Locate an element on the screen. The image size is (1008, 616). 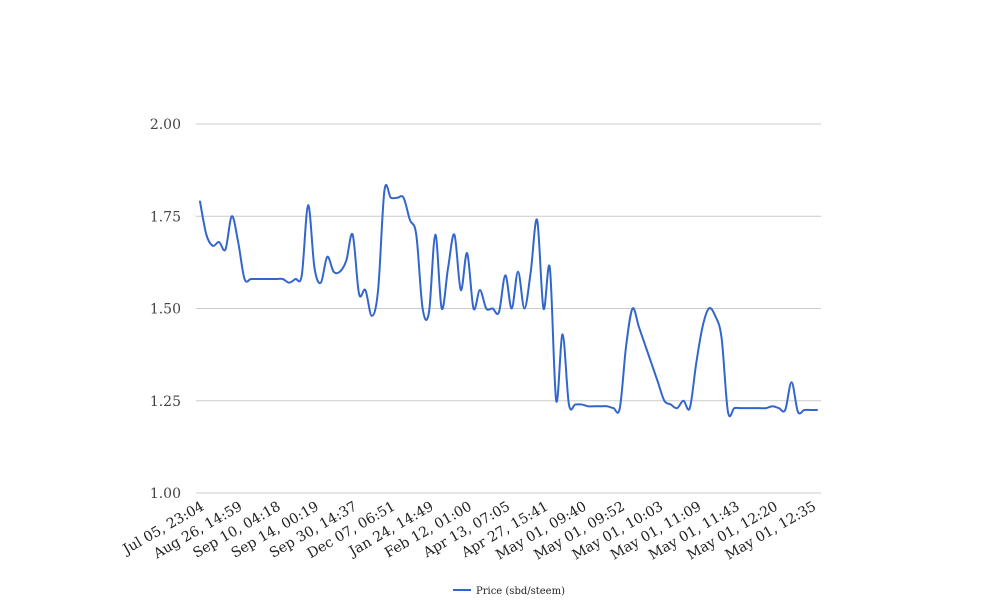
y-tick-label: 1.75 is located at coordinates (165, 217).